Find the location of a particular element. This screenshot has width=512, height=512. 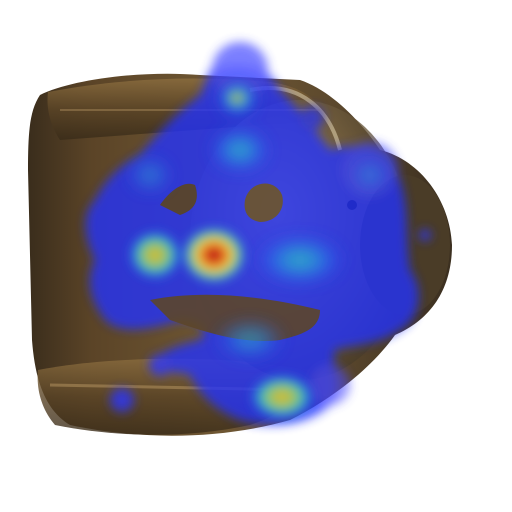

heatmap-peak-lower is located at coordinates (282, 397).